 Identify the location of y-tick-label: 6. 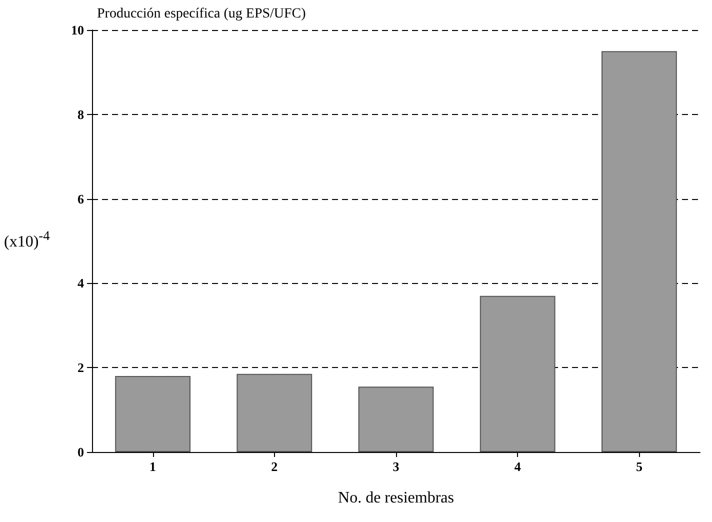
(81, 198).